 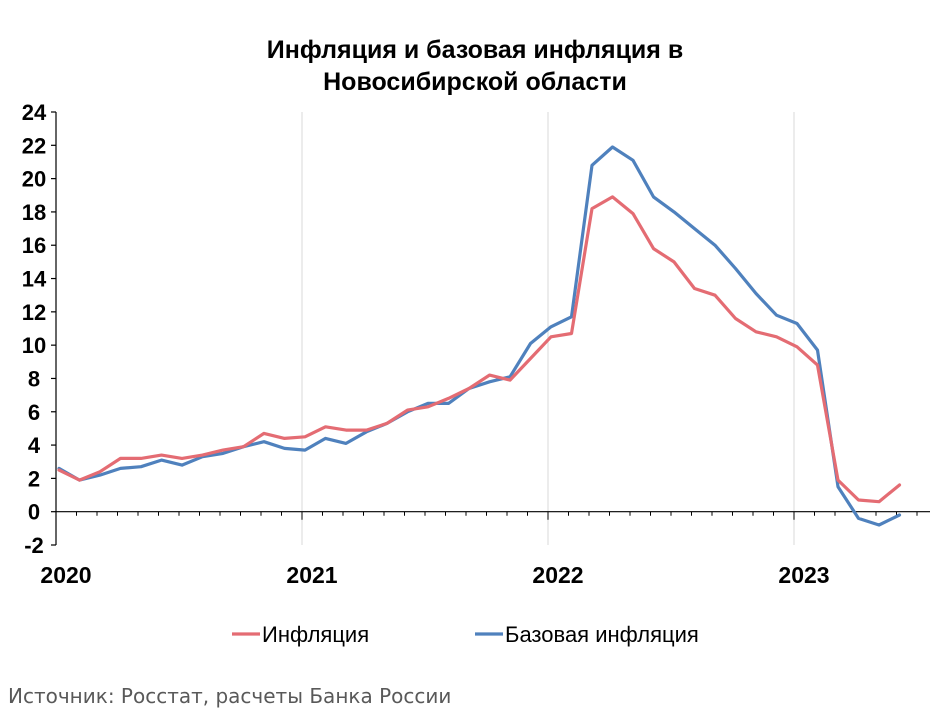 What do you see at coordinates (602, 634) in the screenshot?
I see `legend-label-core-inflation: Базовая инфляция` at bounding box center [602, 634].